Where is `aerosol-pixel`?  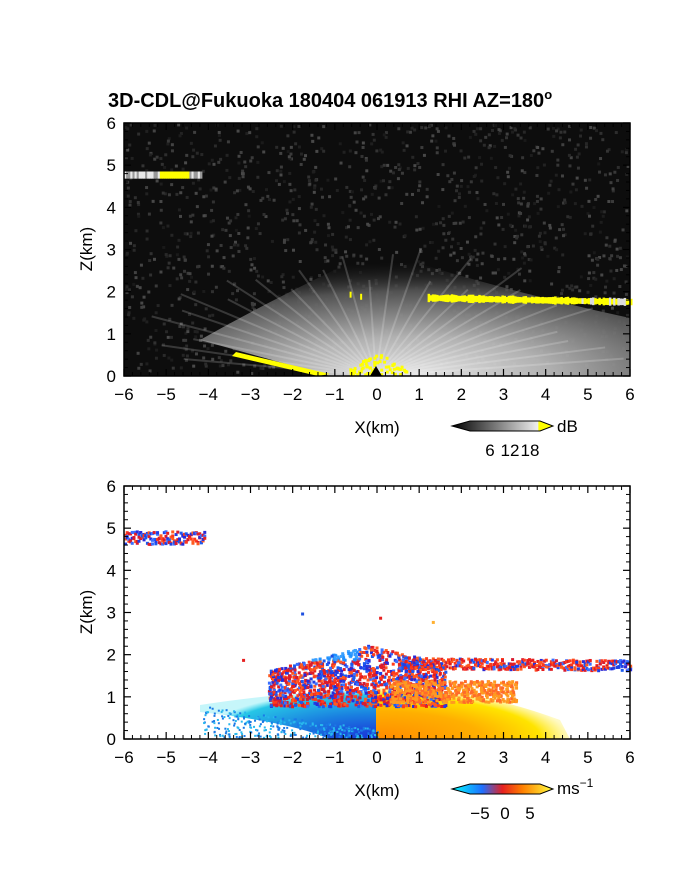
aerosol-pixel is located at coordinates (152, 175).